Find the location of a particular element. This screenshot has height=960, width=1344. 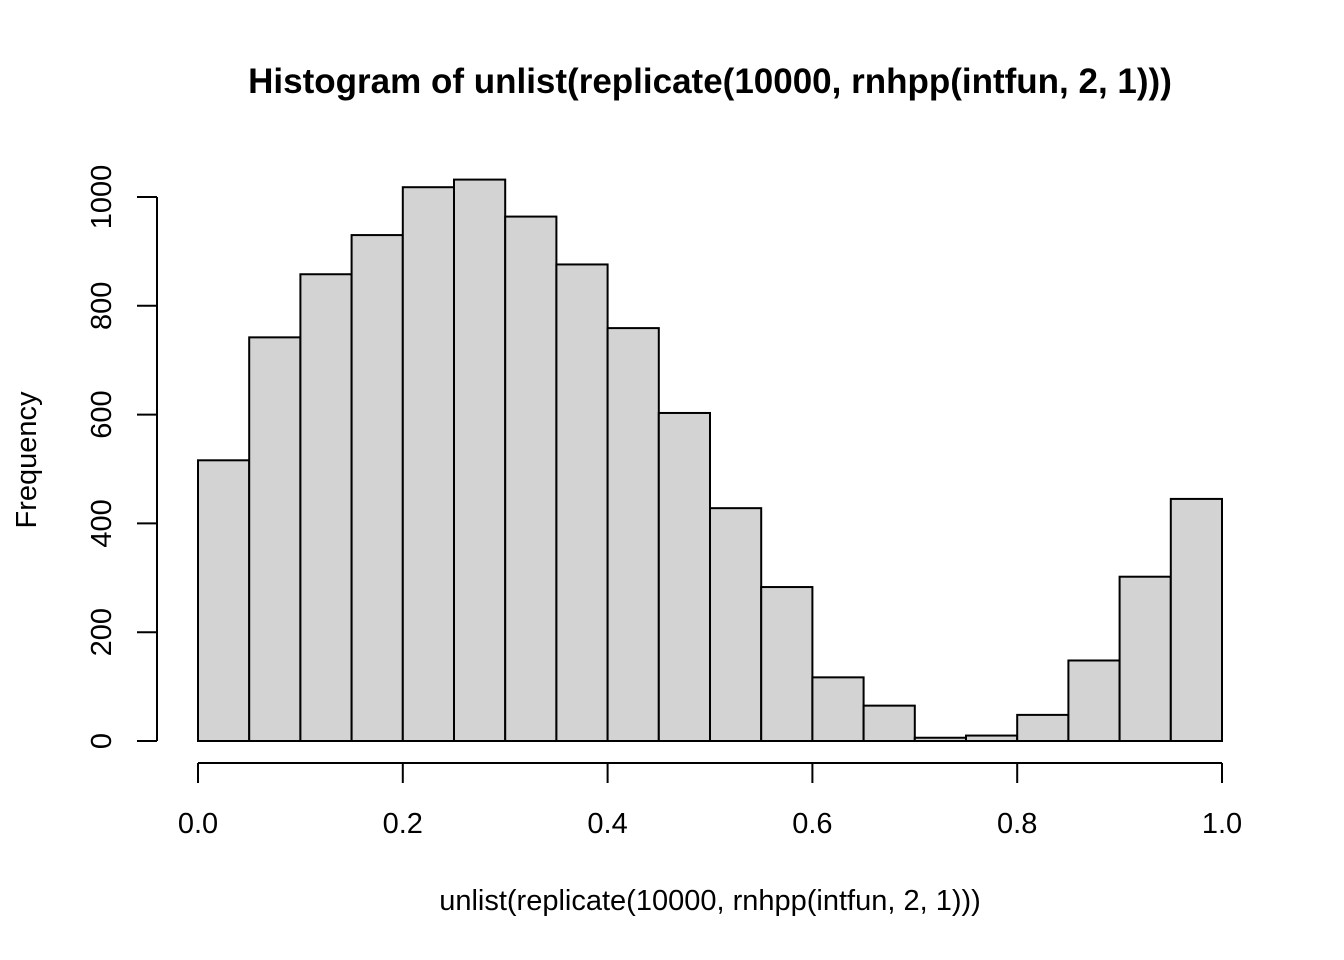

y-axis: 0 200 400 600 800 1000 is located at coordinates (122, 457).